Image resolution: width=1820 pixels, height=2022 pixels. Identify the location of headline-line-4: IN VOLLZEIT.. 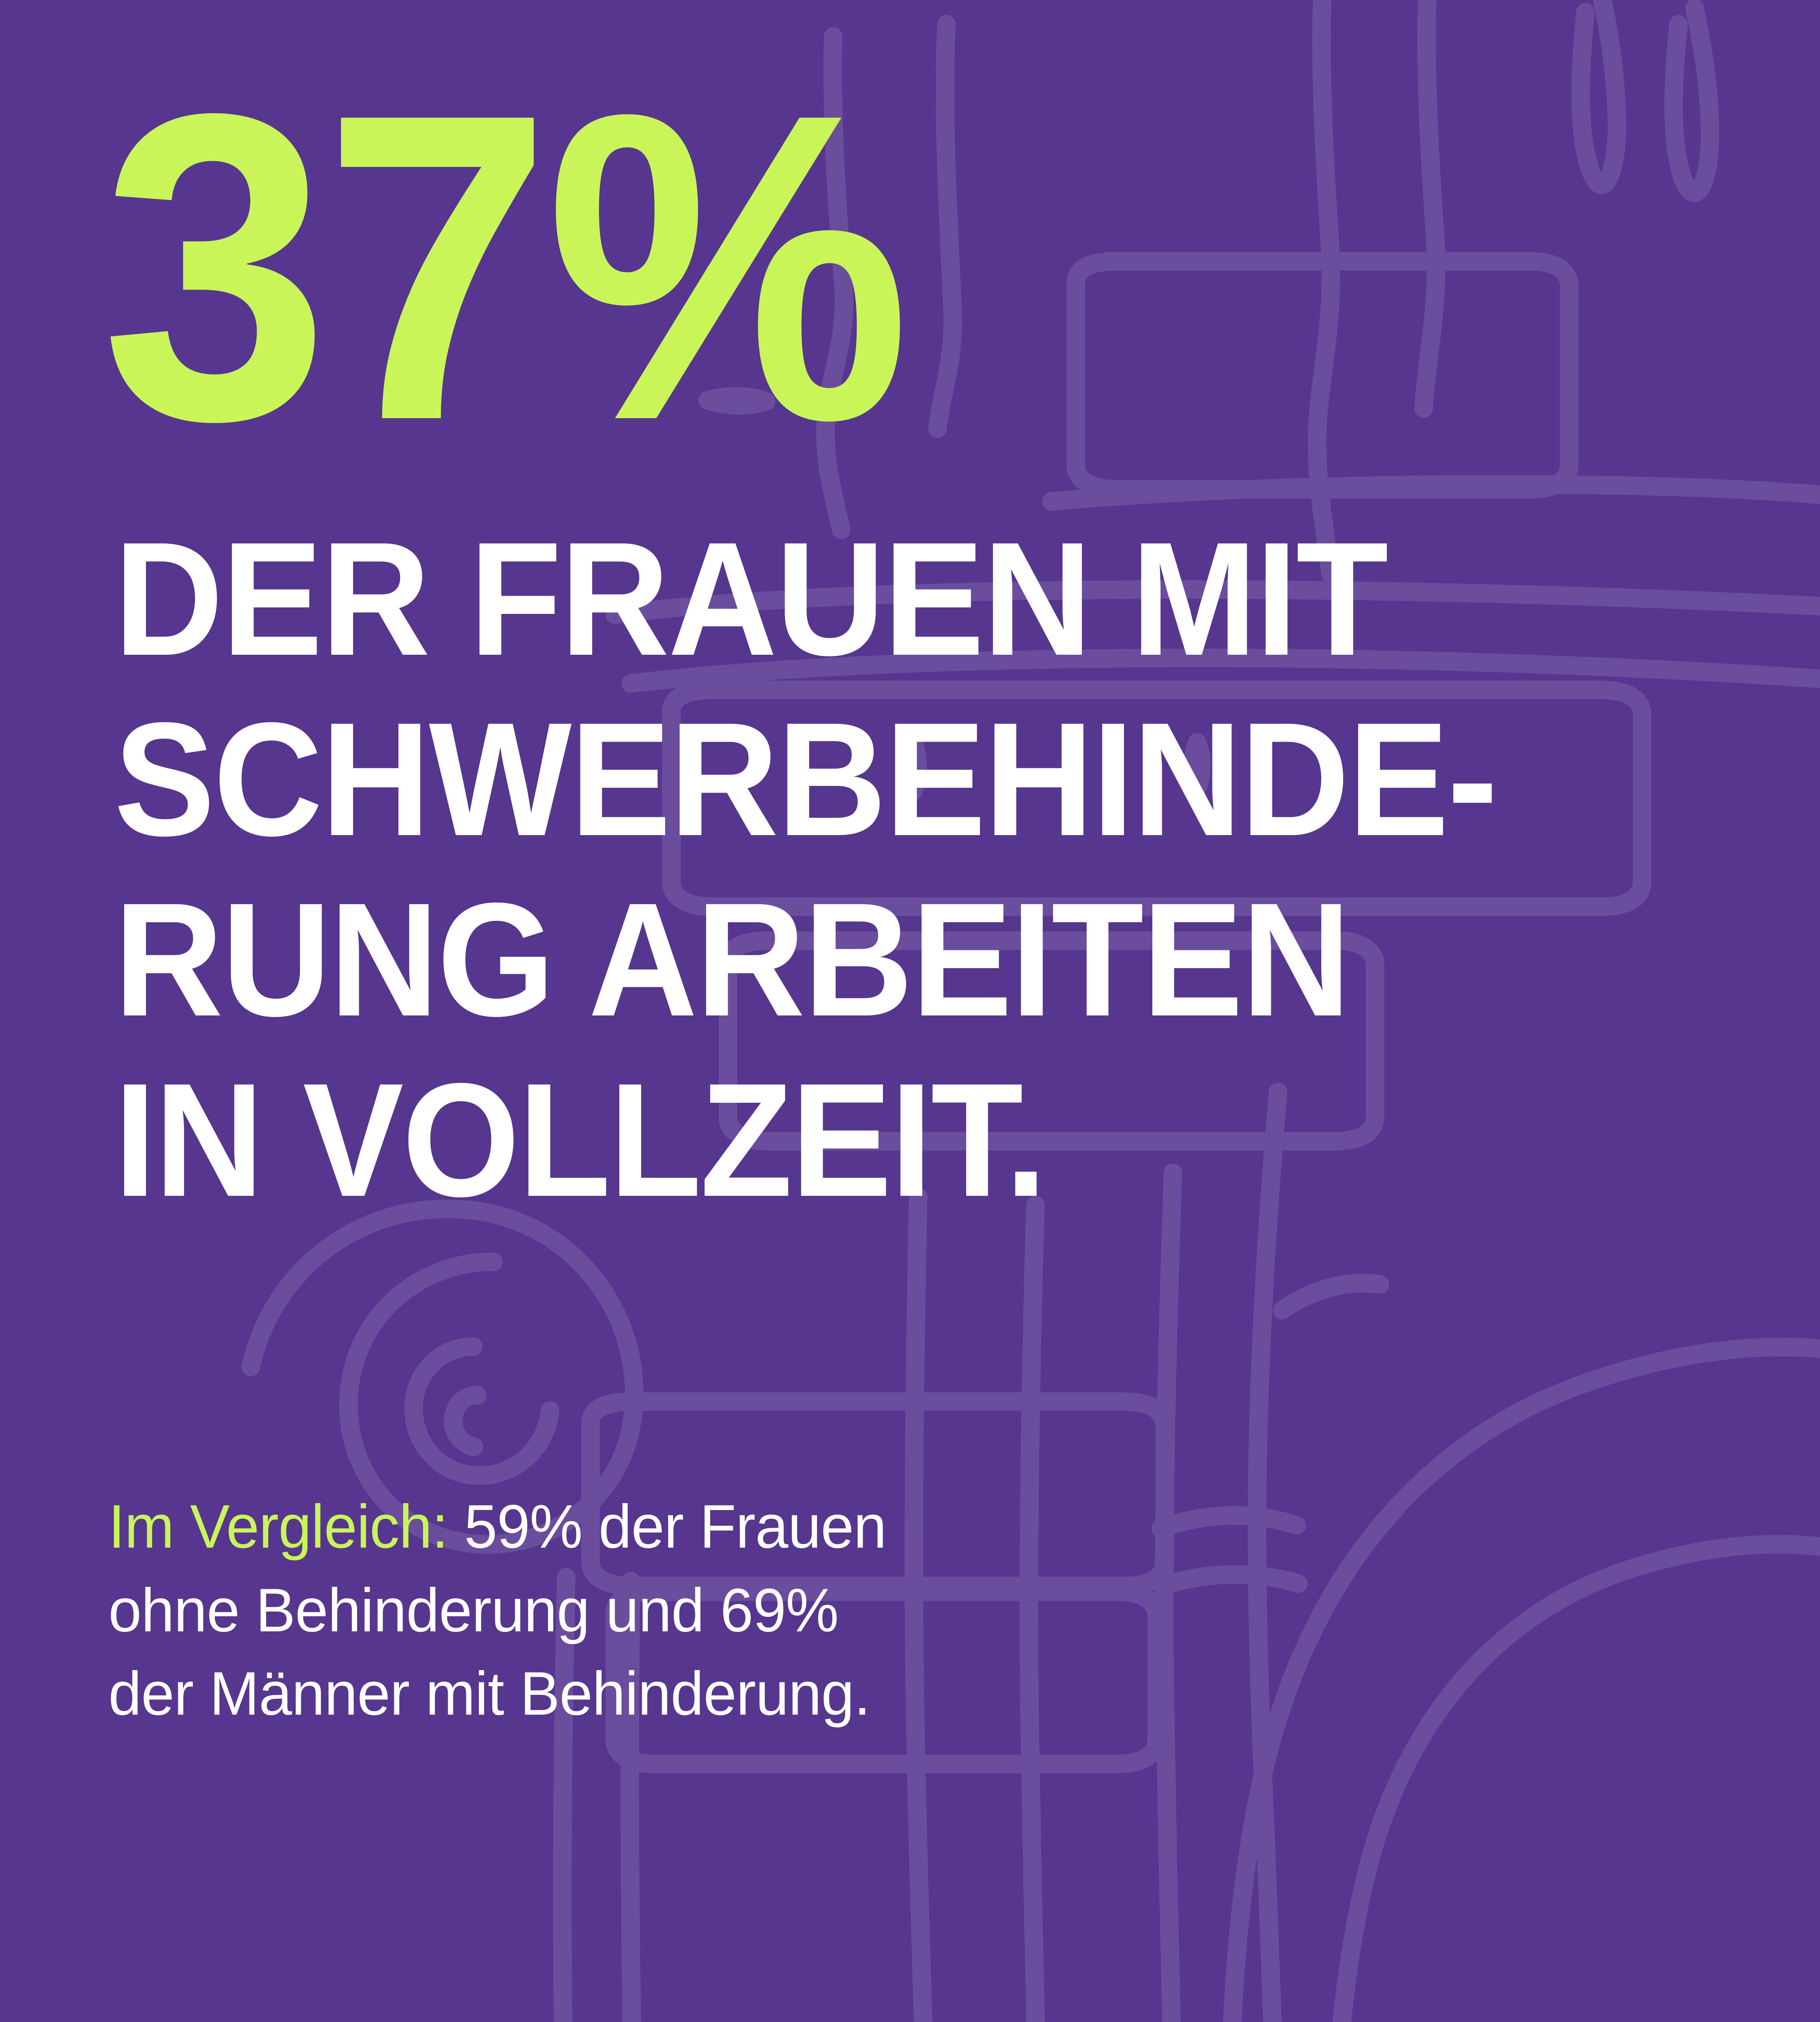
(580, 1139).